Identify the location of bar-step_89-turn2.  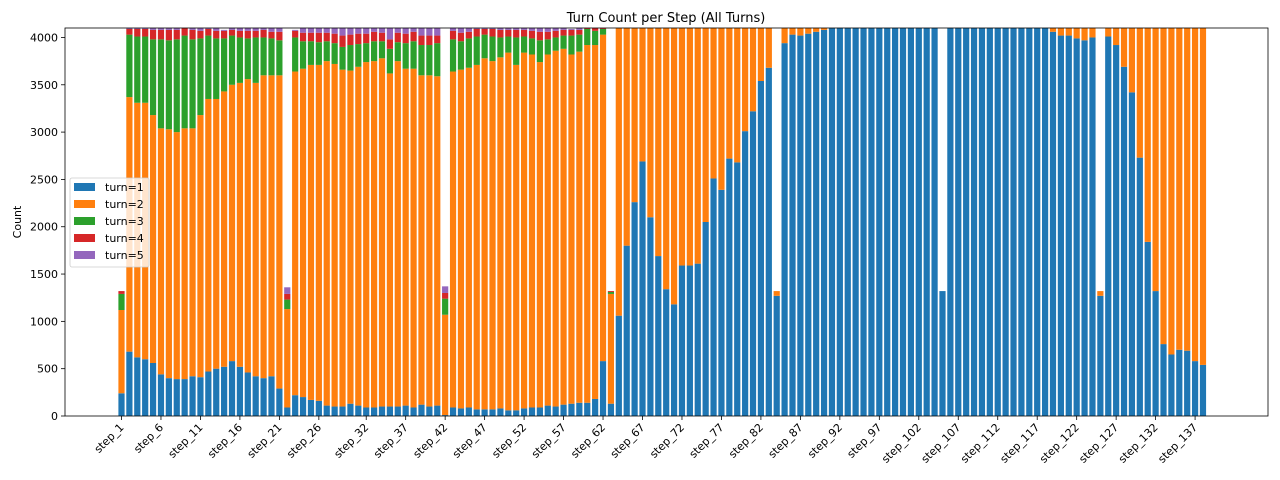
(816, 30).